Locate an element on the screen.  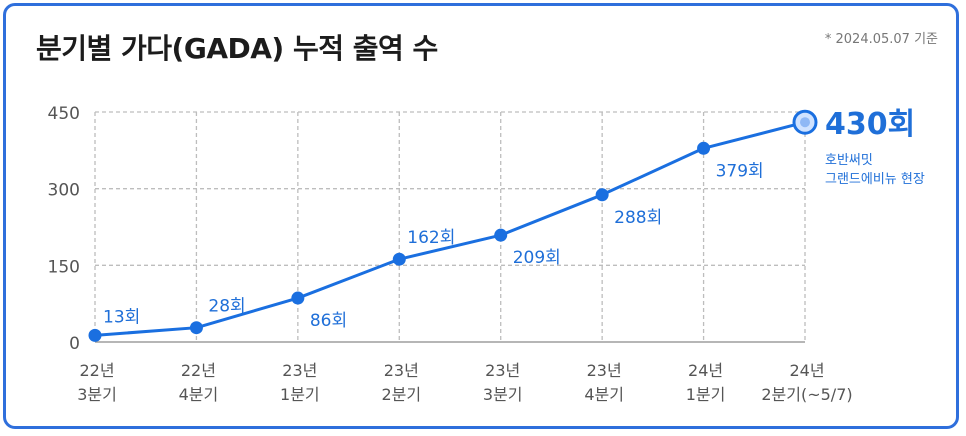
data-label: 86회 is located at coordinates (328, 321).